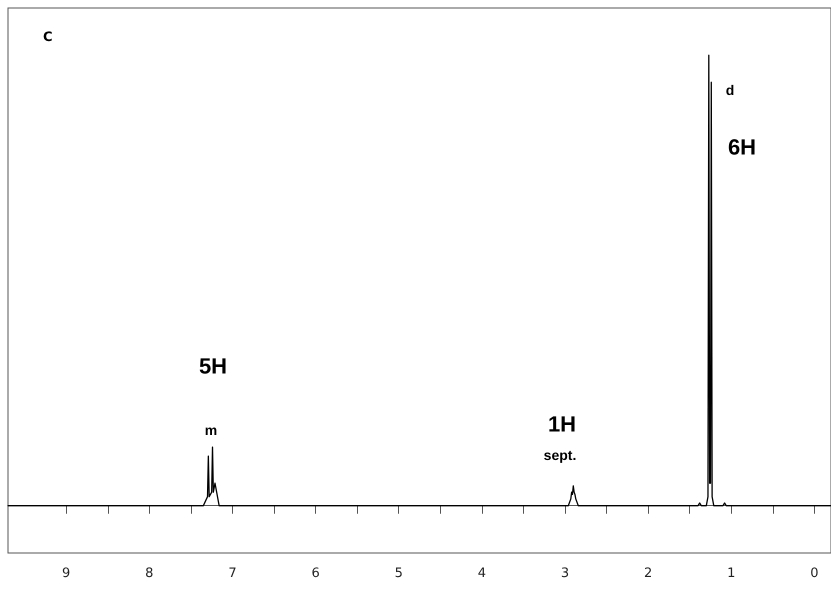 This screenshot has width=831, height=599. Describe the element at coordinates (211, 430) in the screenshot. I see `annotation: m` at that location.